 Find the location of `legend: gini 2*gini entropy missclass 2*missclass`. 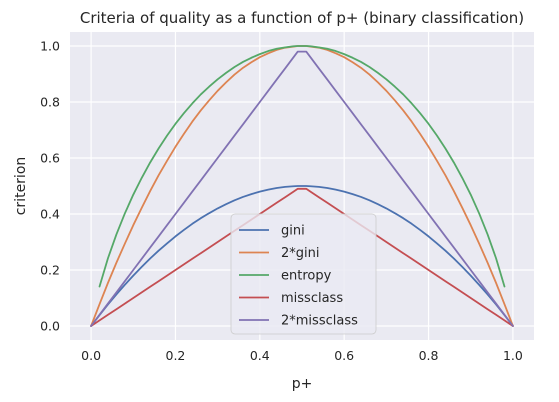

legend: gini 2*gini entropy missclass 2*missclass is located at coordinates (303, 274).